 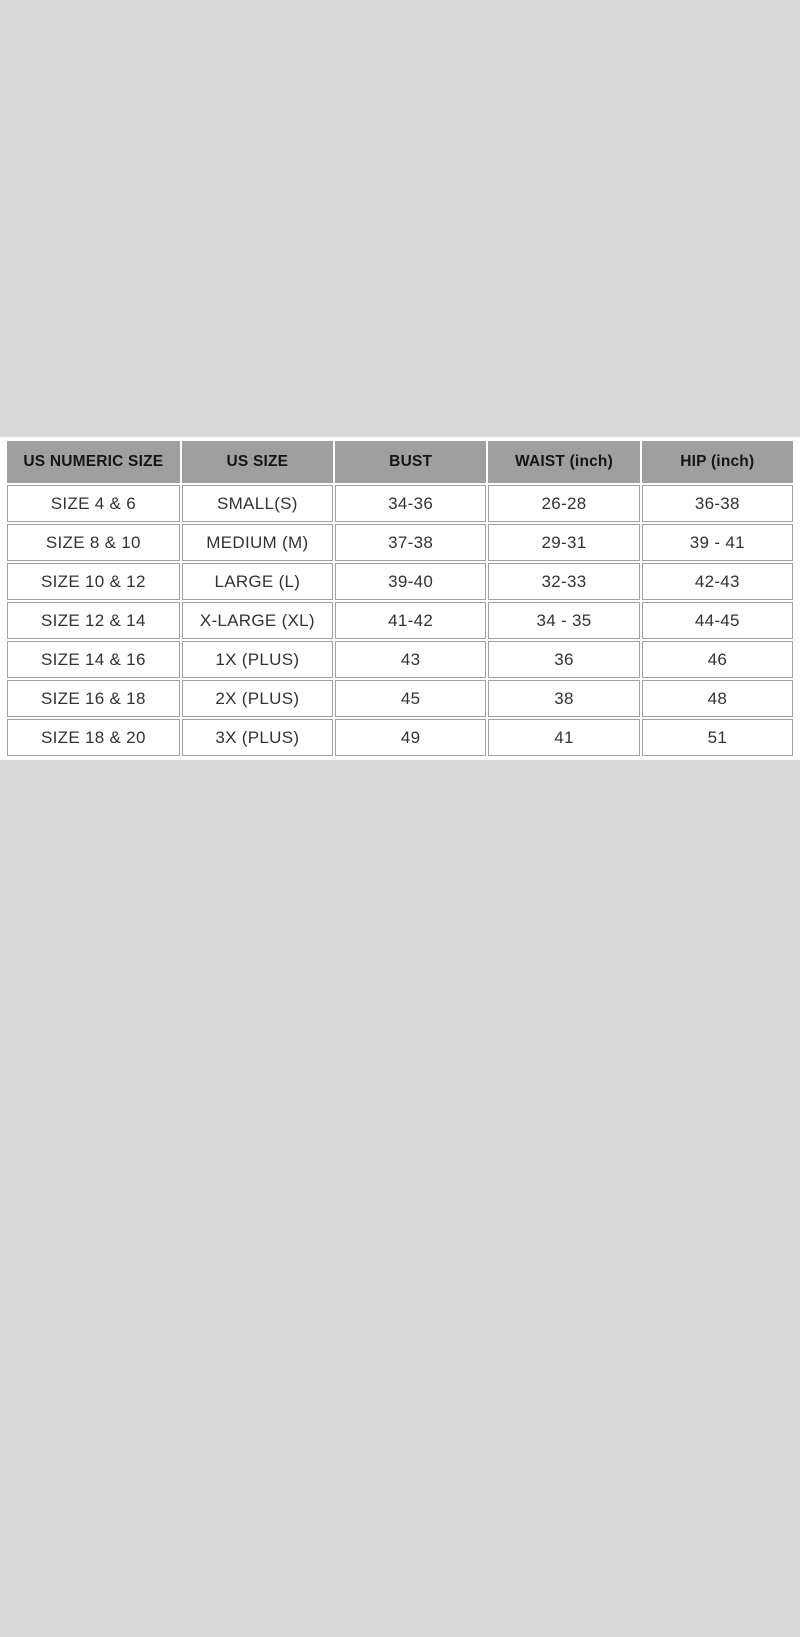 What do you see at coordinates (257, 542) in the screenshot?
I see `cell-us-size: MEDIUM (M)` at bounding box center [257, 542].